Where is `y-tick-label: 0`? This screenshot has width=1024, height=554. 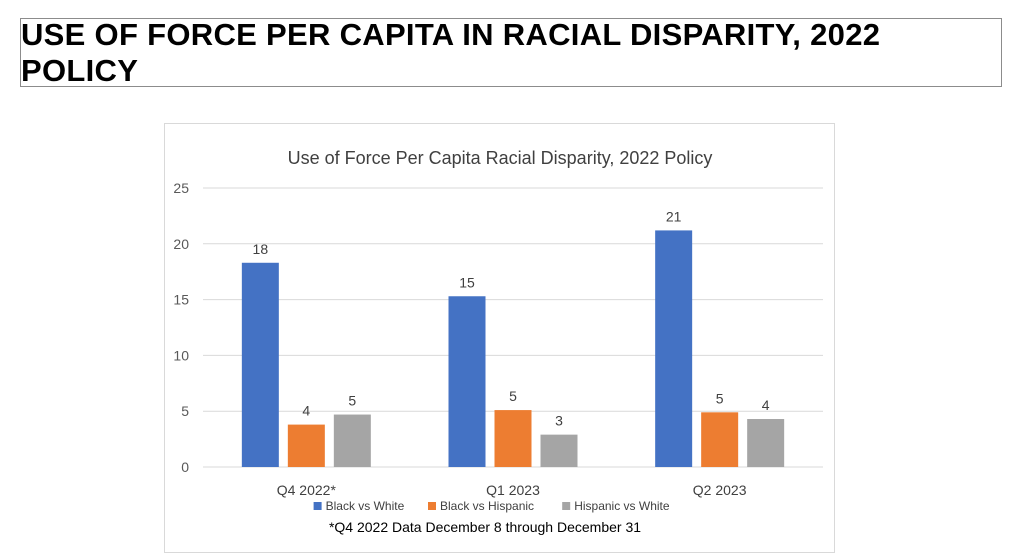 y-tick-label: 0 is located at coordinates (185, 467).